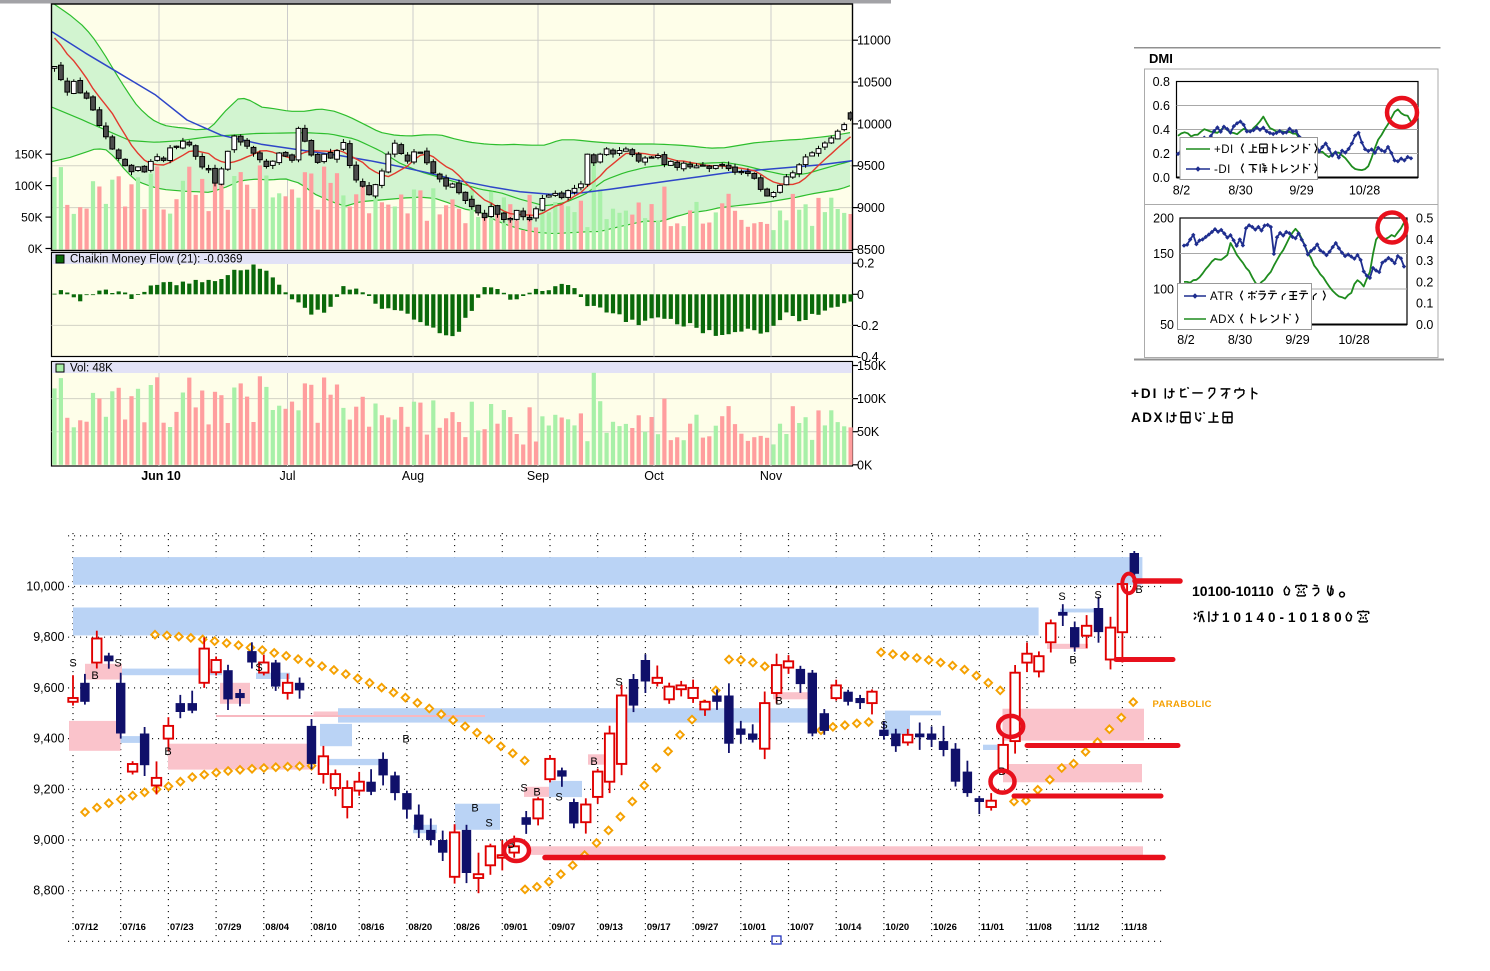  I want to click on svg-text: 9,400, so click(48, 739).